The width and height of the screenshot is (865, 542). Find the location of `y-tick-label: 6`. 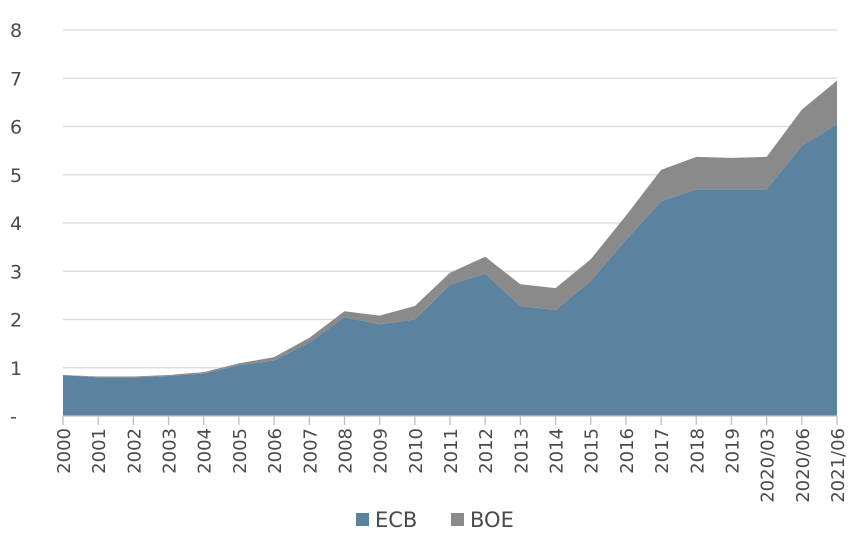

y-tick-label: 6 is located at coordinates (16, 128).